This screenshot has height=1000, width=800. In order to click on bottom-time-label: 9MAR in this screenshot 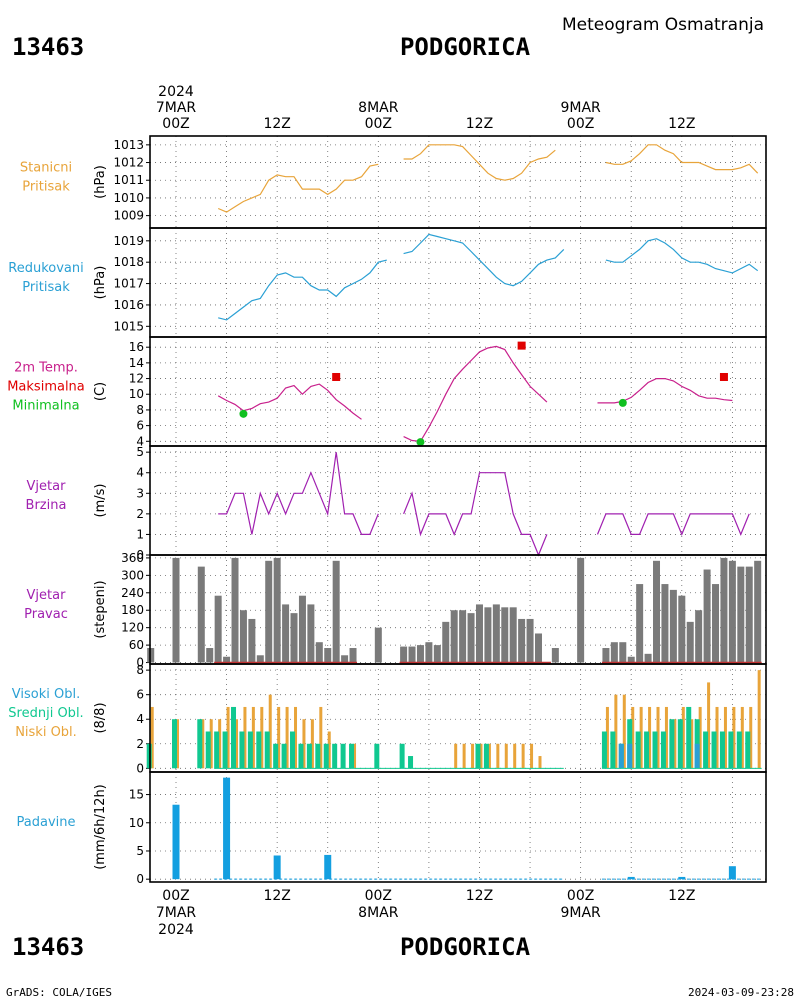, I will do `click(580, 913)`.